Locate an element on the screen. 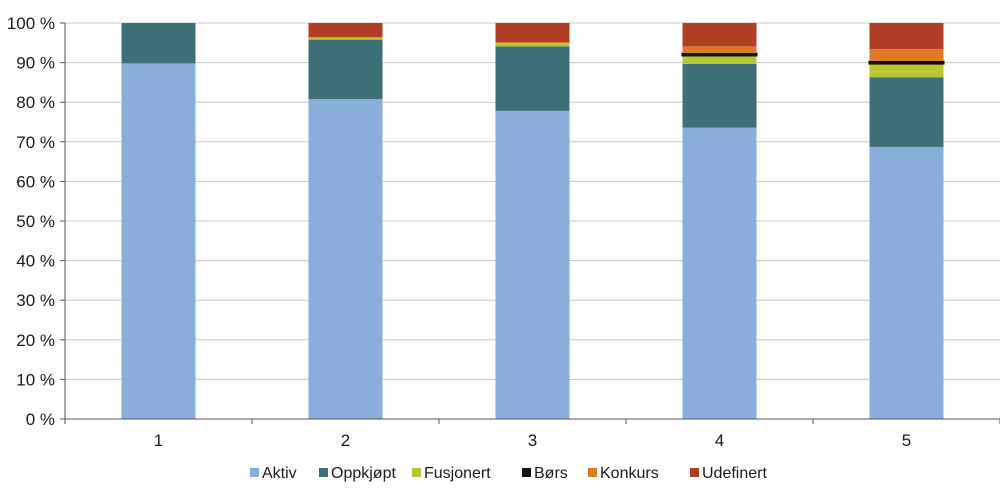  y-tick-label: 70 % is located at coordinates (35, 142).